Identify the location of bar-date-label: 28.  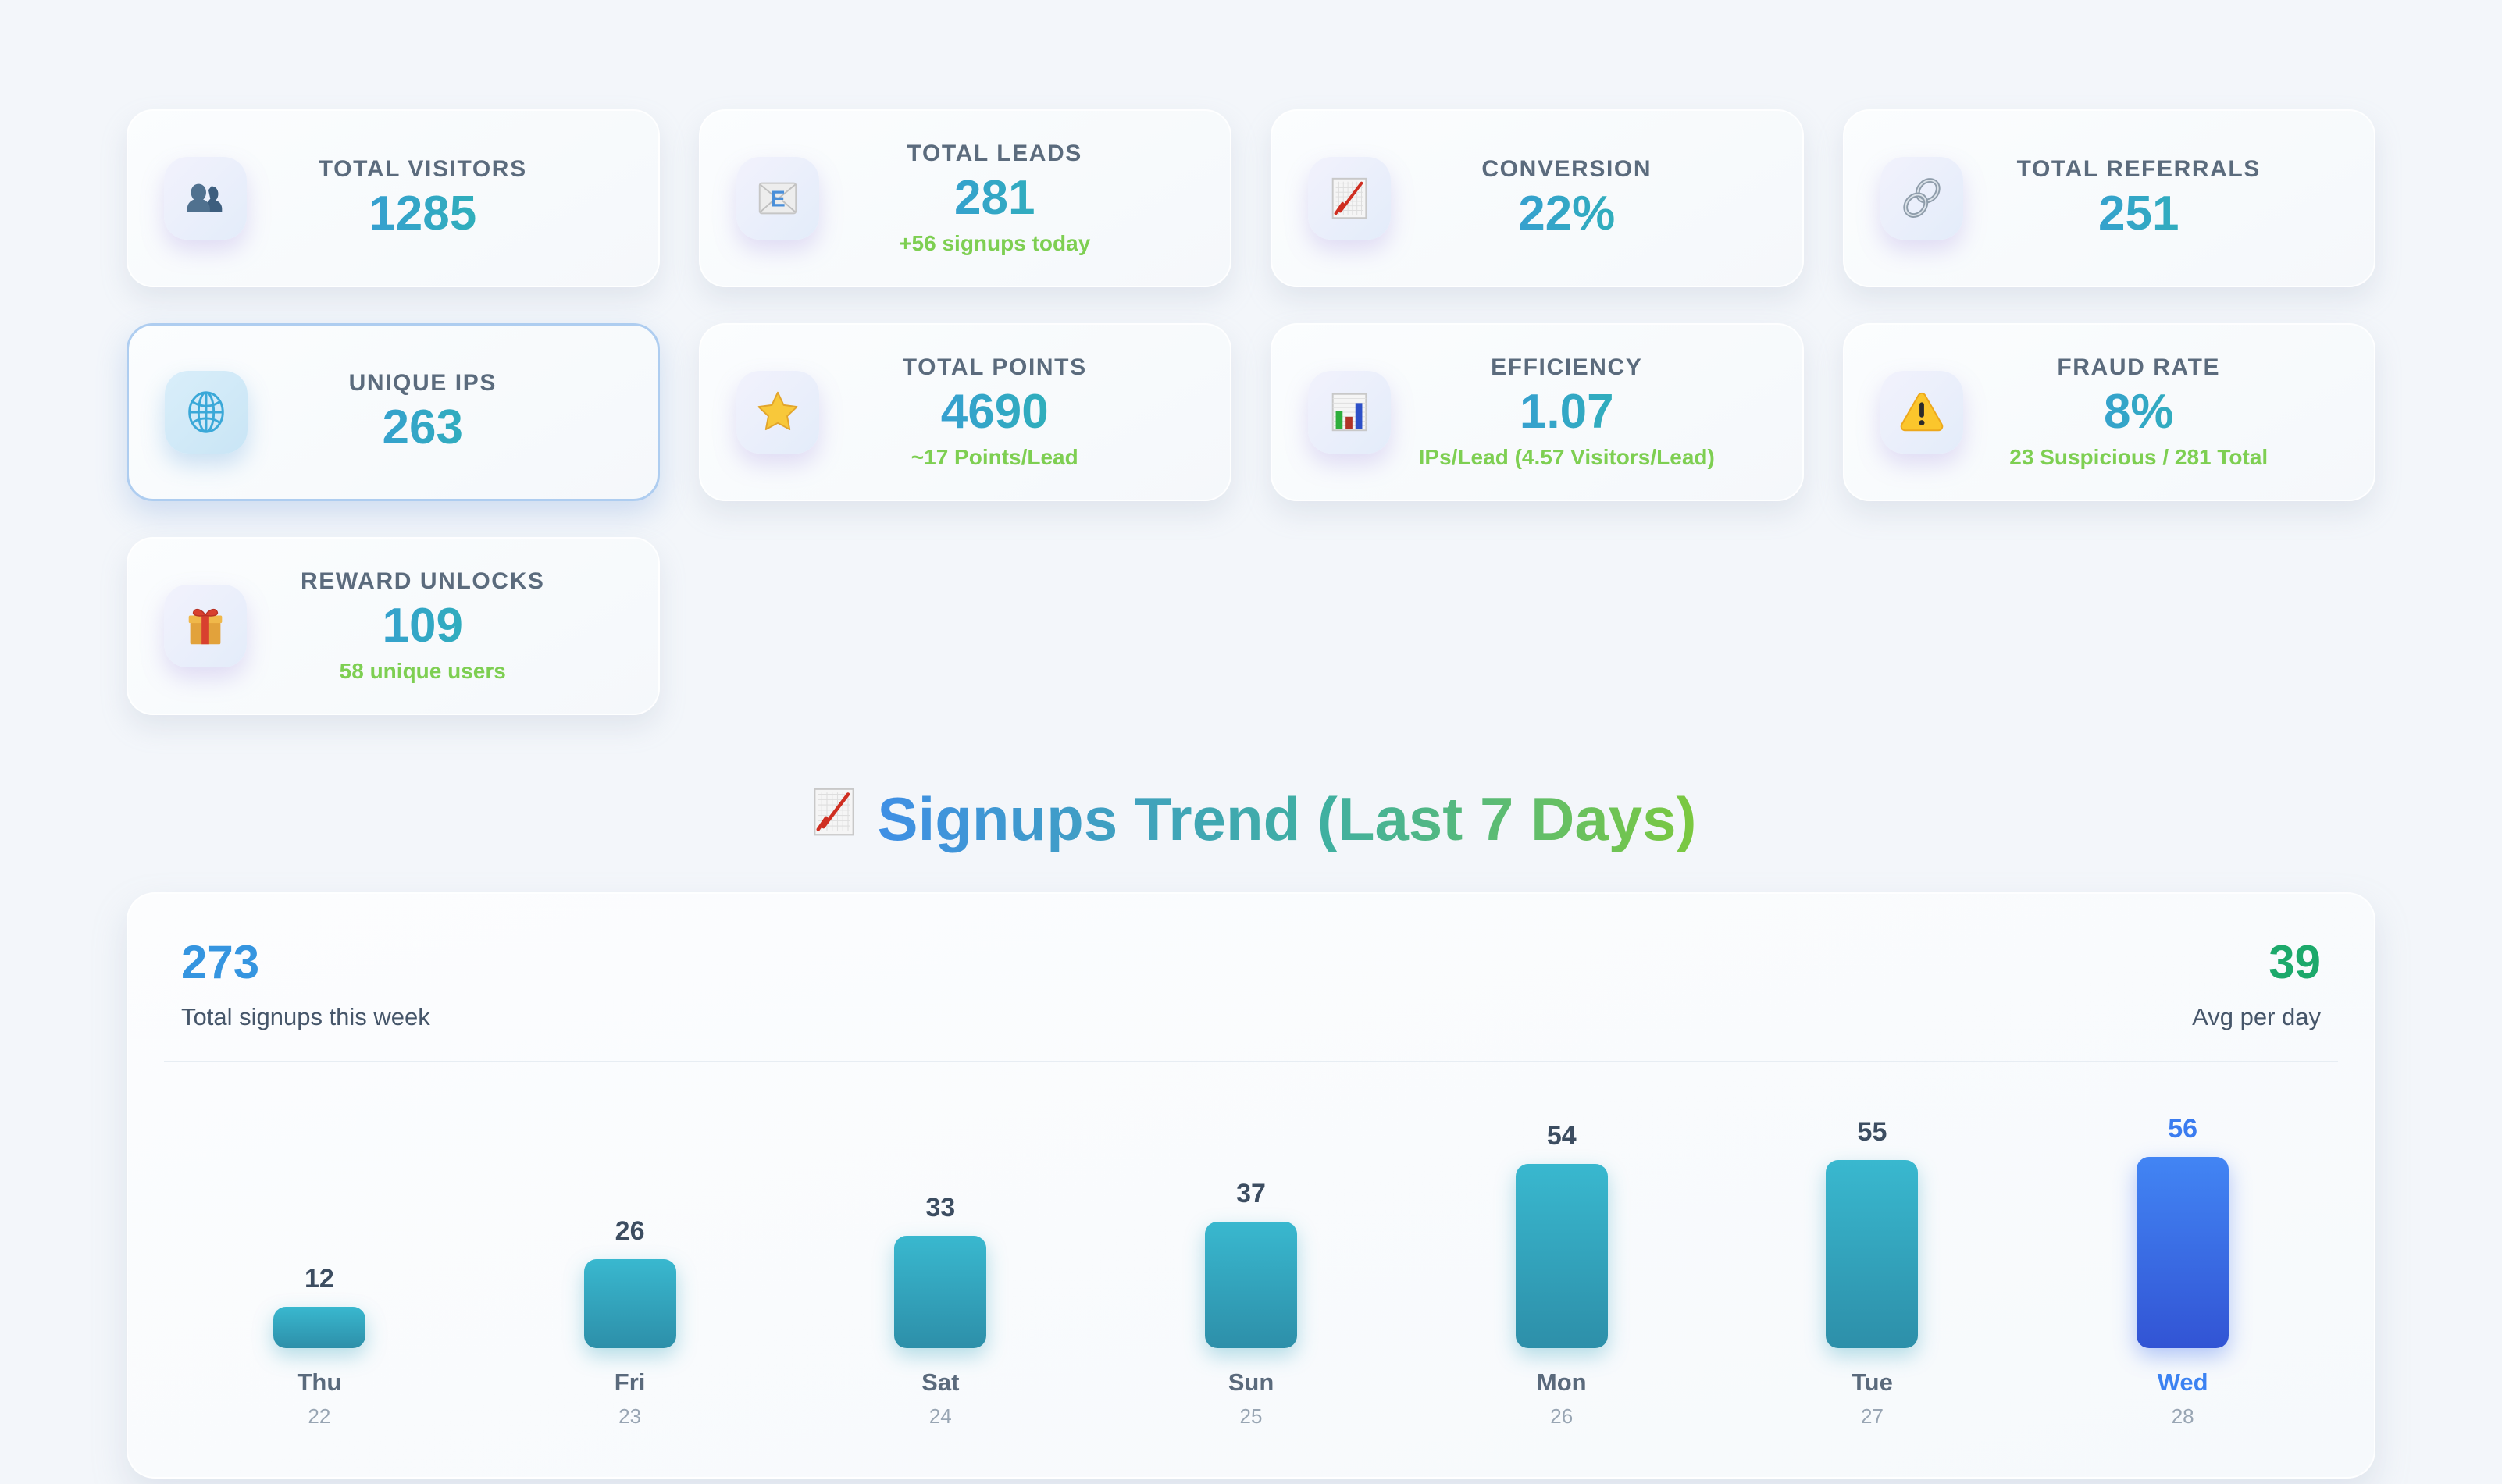
(2182, 1416).